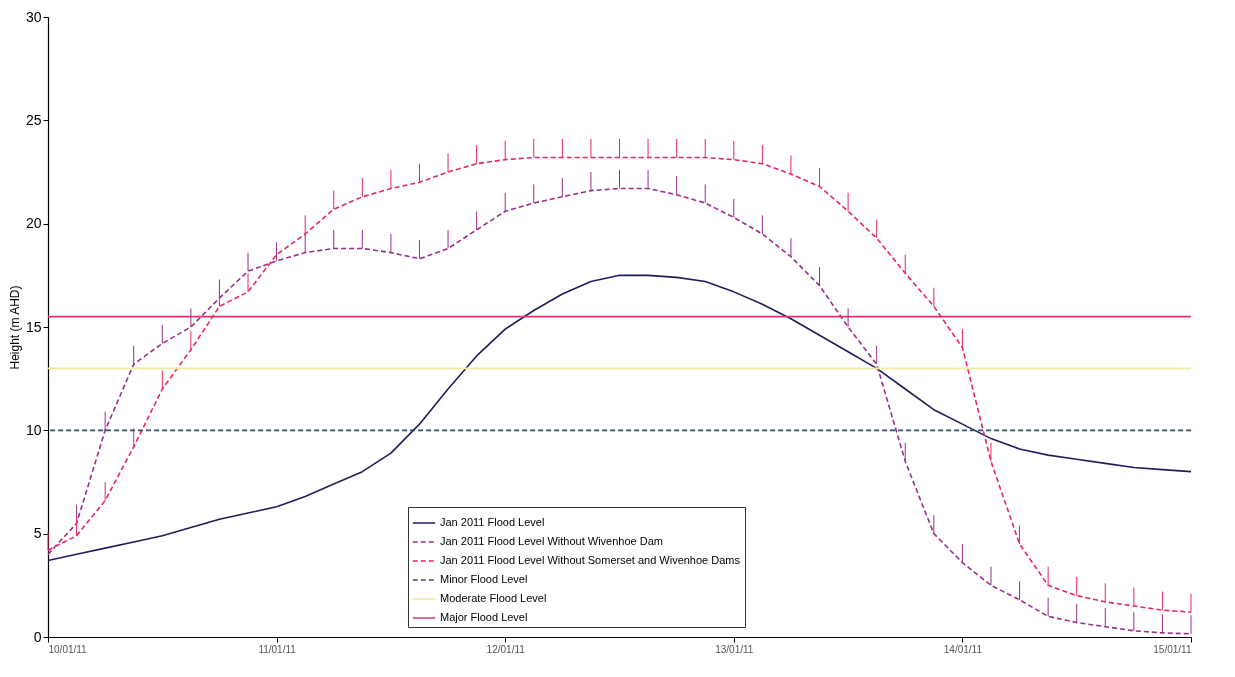  Describe the element at coordinates (37, 636) in the screenshot. I see `y-tick-label: 0` at that location.